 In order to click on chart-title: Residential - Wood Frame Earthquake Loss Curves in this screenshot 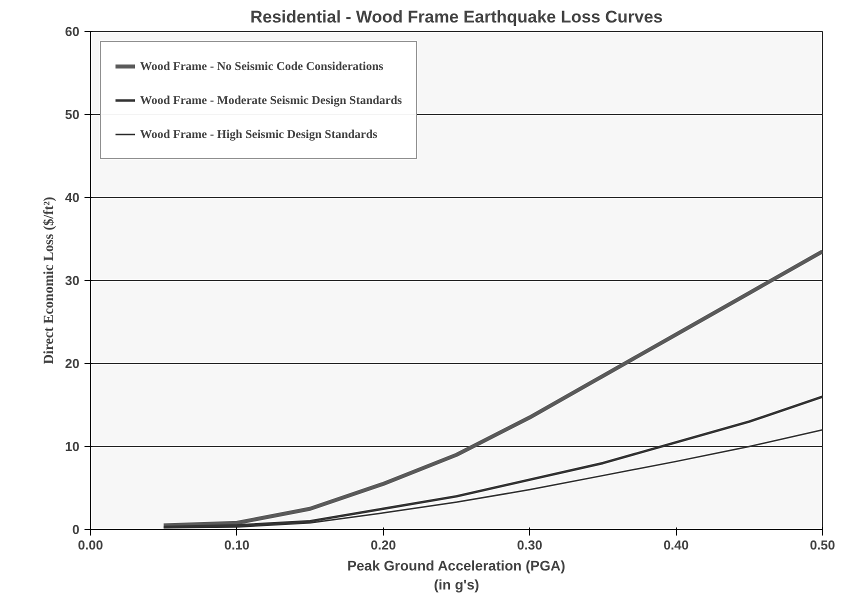, I will do `click(456, 17)`.